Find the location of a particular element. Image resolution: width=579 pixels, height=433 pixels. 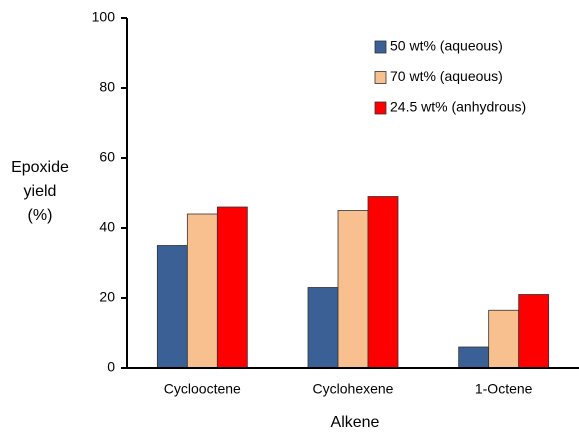

y-tick-label: 100 is located at coordinates (104, 17).